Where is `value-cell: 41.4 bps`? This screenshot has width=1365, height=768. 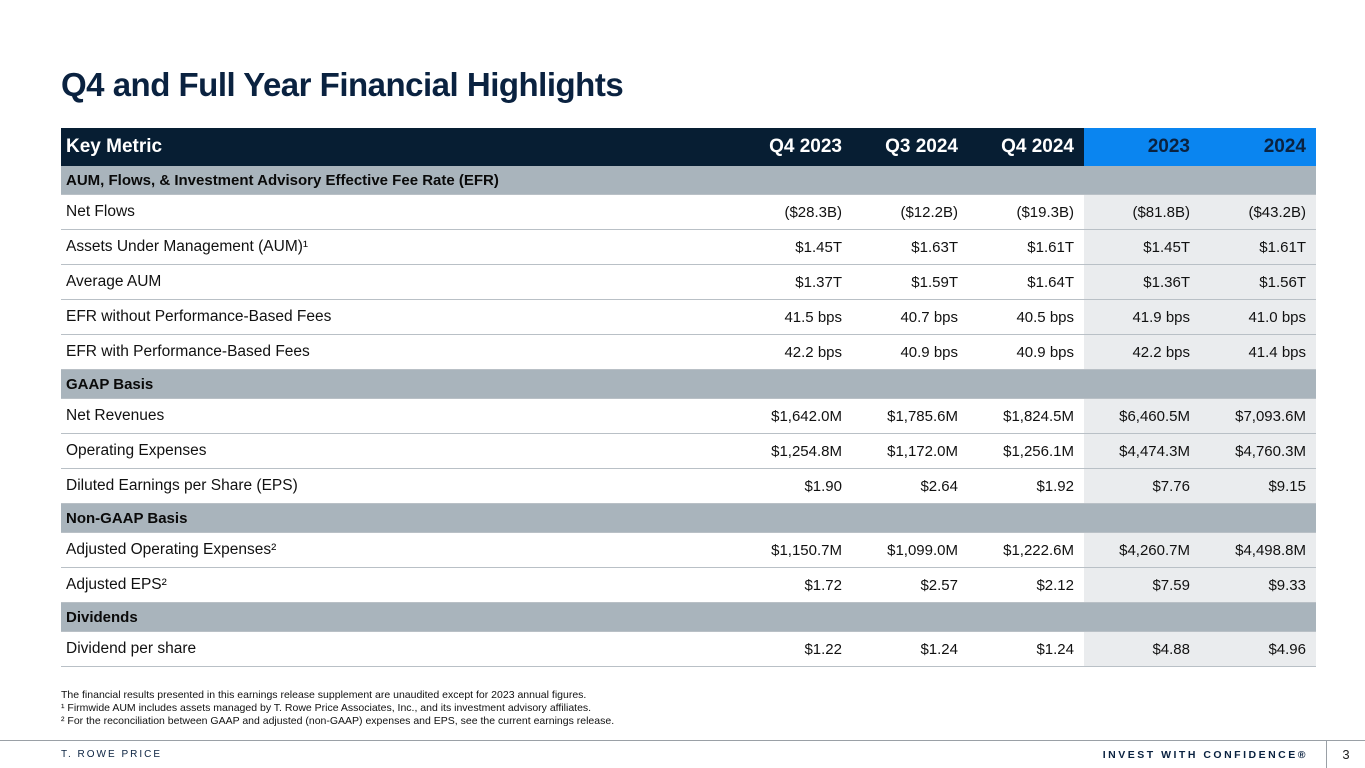
value-cell: 41.4 bps is located at coordinates (1258, 352).